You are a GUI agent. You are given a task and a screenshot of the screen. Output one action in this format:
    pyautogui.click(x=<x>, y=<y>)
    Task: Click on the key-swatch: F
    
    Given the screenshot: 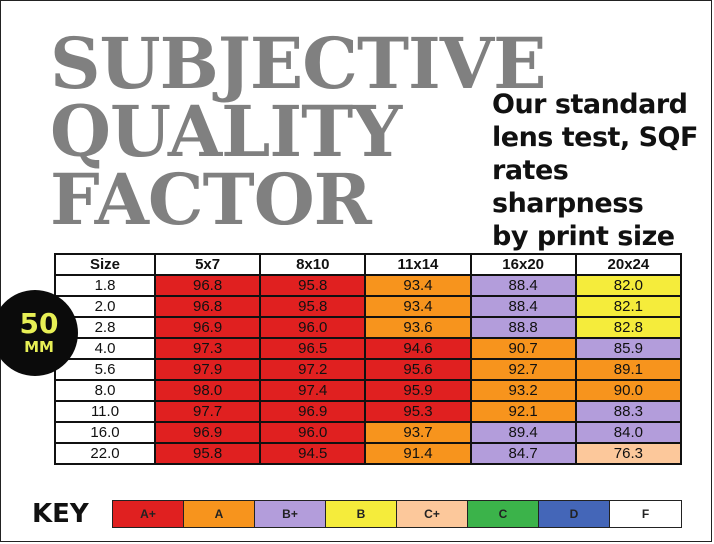 What is the action you would take?
    pyautogui.click(x=645, y=514)
    